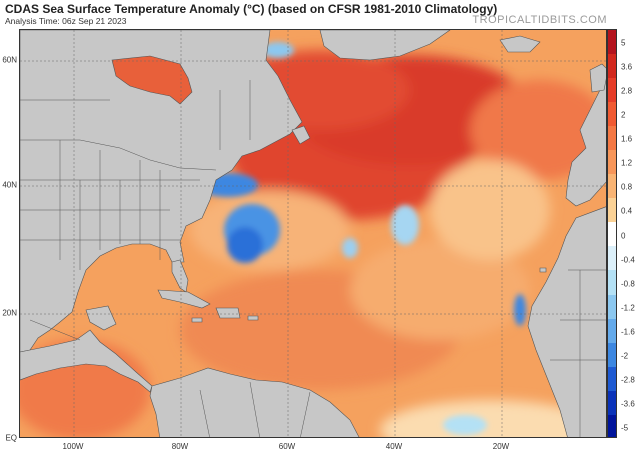  I want to click on lon-label-60w: 60W, so click(287, 446).